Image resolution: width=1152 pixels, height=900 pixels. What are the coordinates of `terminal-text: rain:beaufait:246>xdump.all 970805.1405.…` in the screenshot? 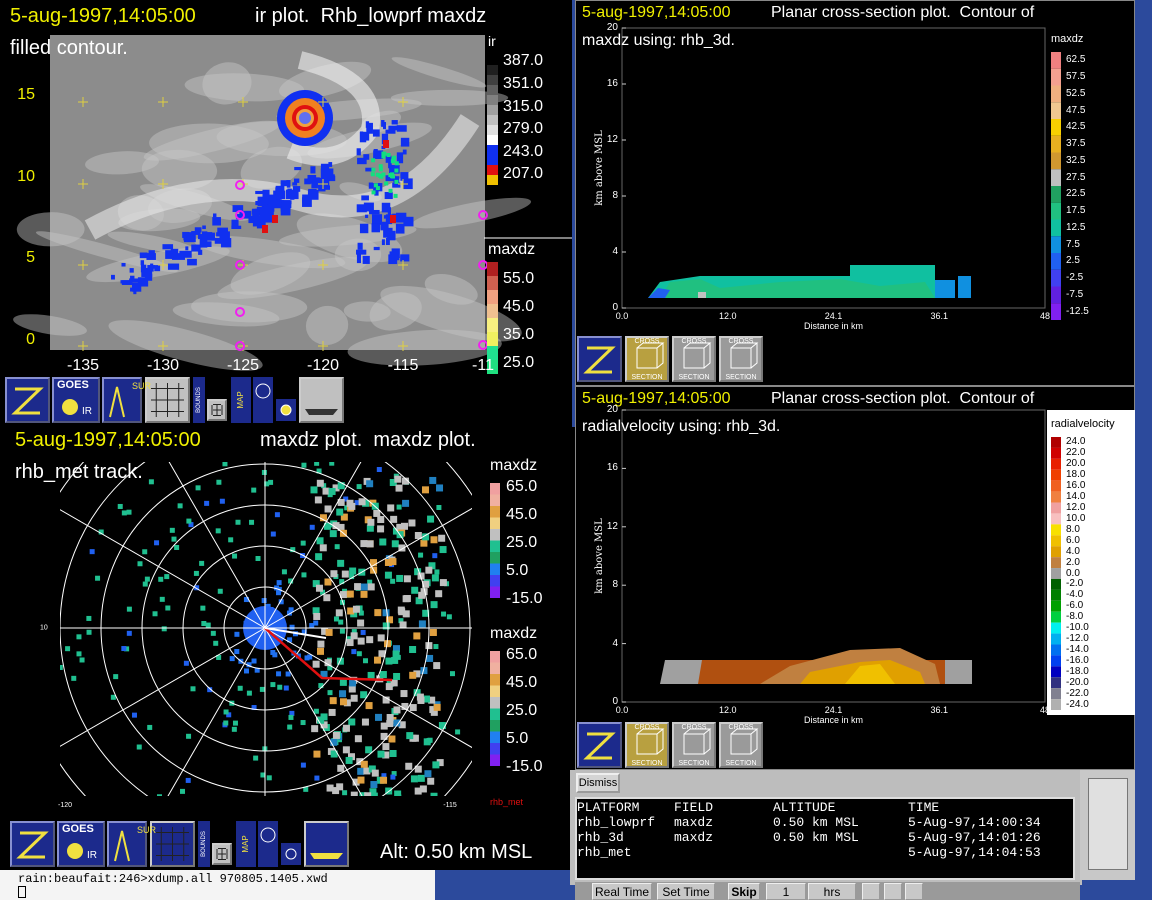 It's located at (173, 879).